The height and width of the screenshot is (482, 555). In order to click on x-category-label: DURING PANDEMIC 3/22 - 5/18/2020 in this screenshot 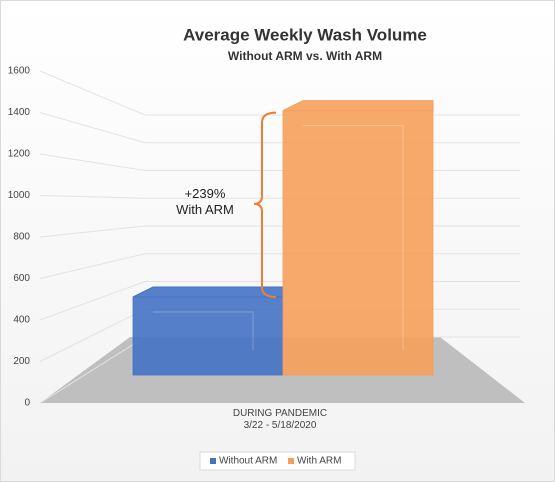, I will do `click(280, 419)`.